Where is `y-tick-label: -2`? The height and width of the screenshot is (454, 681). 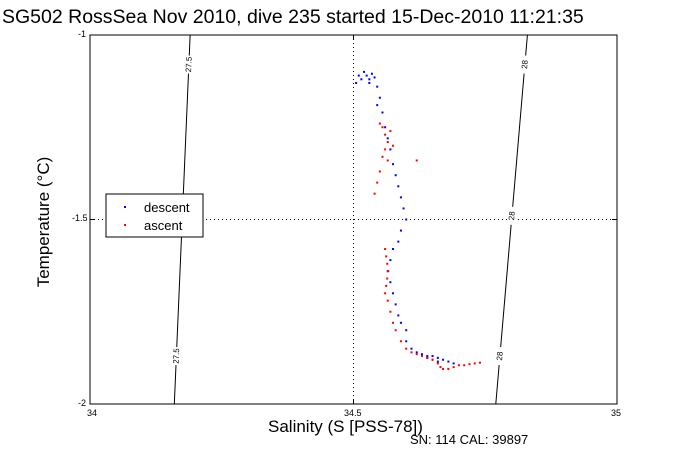 y-tick-label: -2 is located at coordinates (82, 403).